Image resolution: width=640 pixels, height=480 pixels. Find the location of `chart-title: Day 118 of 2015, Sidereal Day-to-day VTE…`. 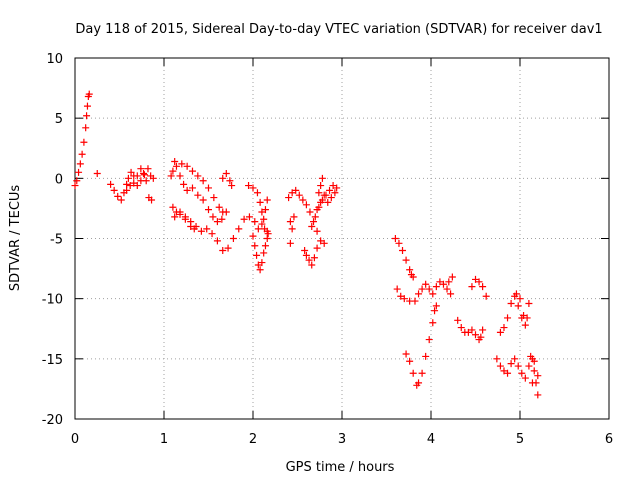

chart-title: Day 118 of 2015, Sidereal Day-to-day VTE… is located at coordinates (338, 29).